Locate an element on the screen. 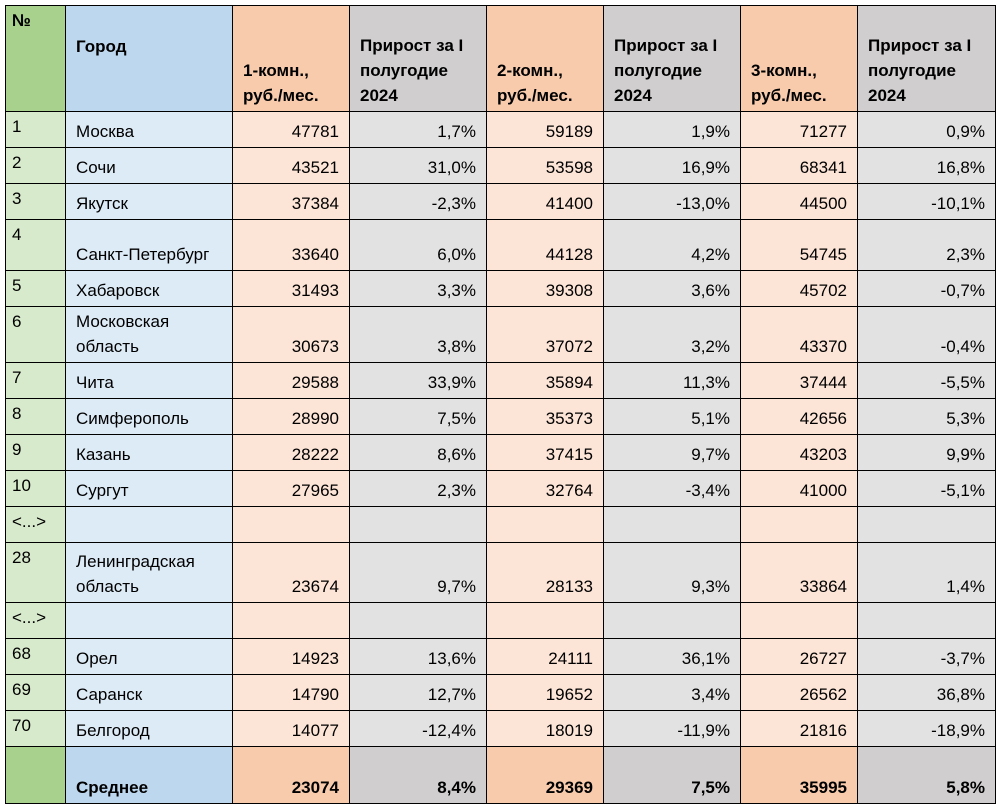 This screenshot has height=804, width=998. table-cell: 19652 is located at coordinates (545, 692).